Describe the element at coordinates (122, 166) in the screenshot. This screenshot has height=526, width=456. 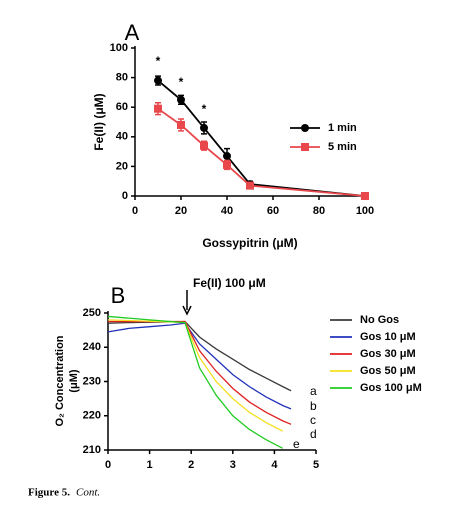
I see `y-tick-label: 20` at that location.